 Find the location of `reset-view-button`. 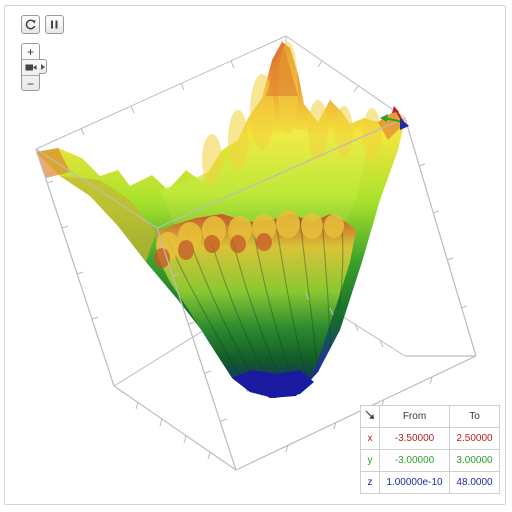

reset-view-button is located at coordinates (30, 24).